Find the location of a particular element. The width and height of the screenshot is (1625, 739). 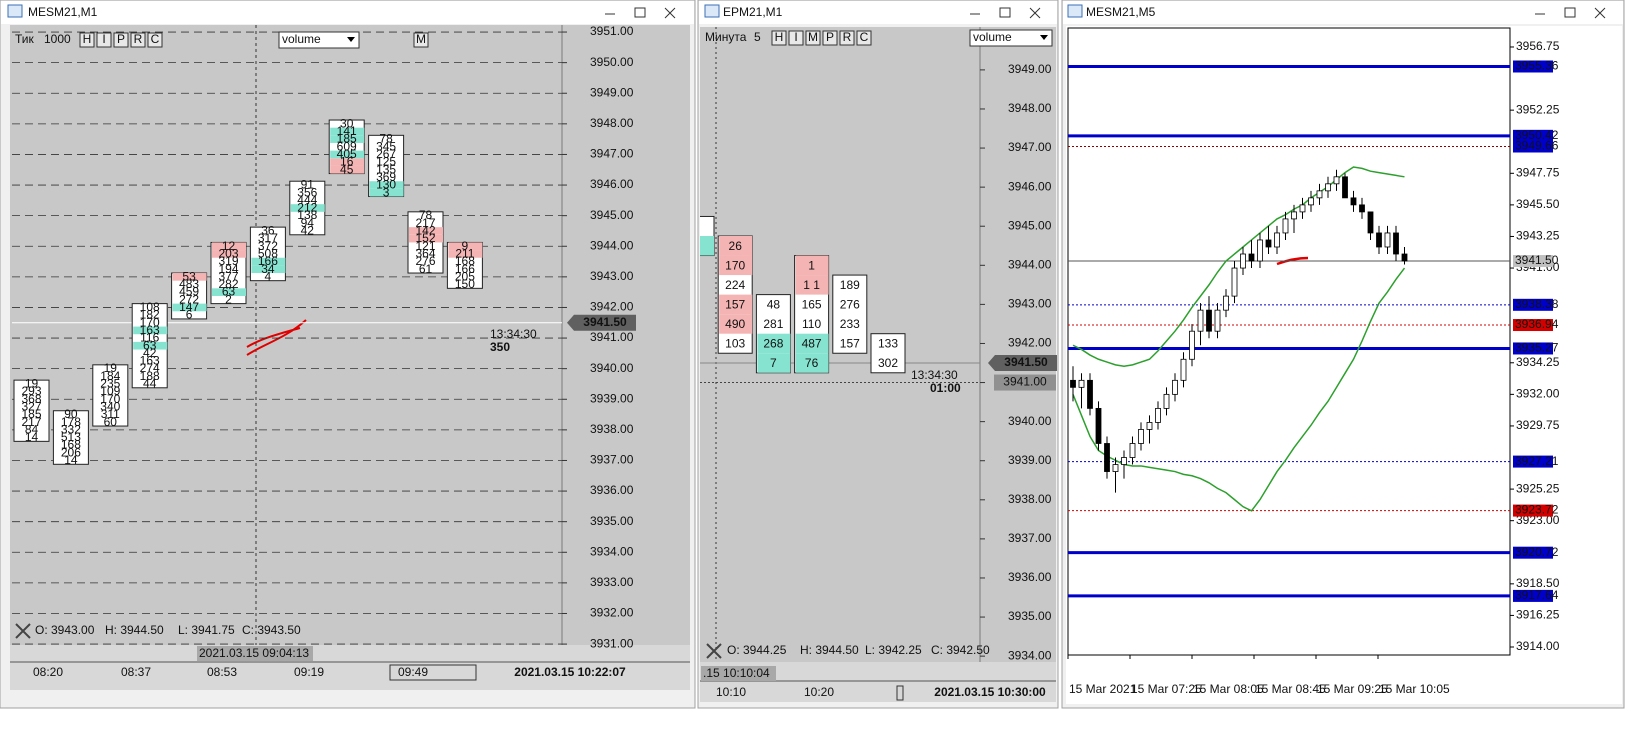

cluster-frame is located at coordinates (850, 314).